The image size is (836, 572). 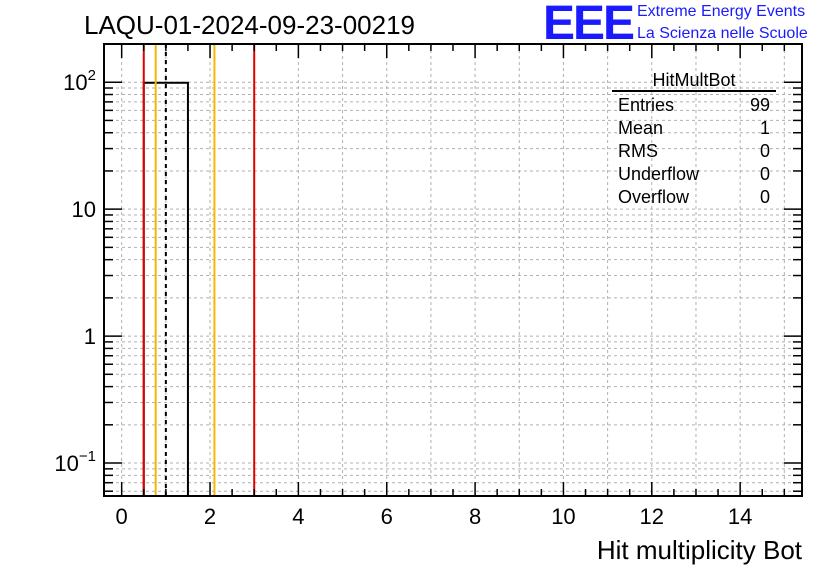 What do you see at coordinates (694, 128) in the screenshot?
I see `stats-row-mean: Mean 1` at bounding box center [694, 128].